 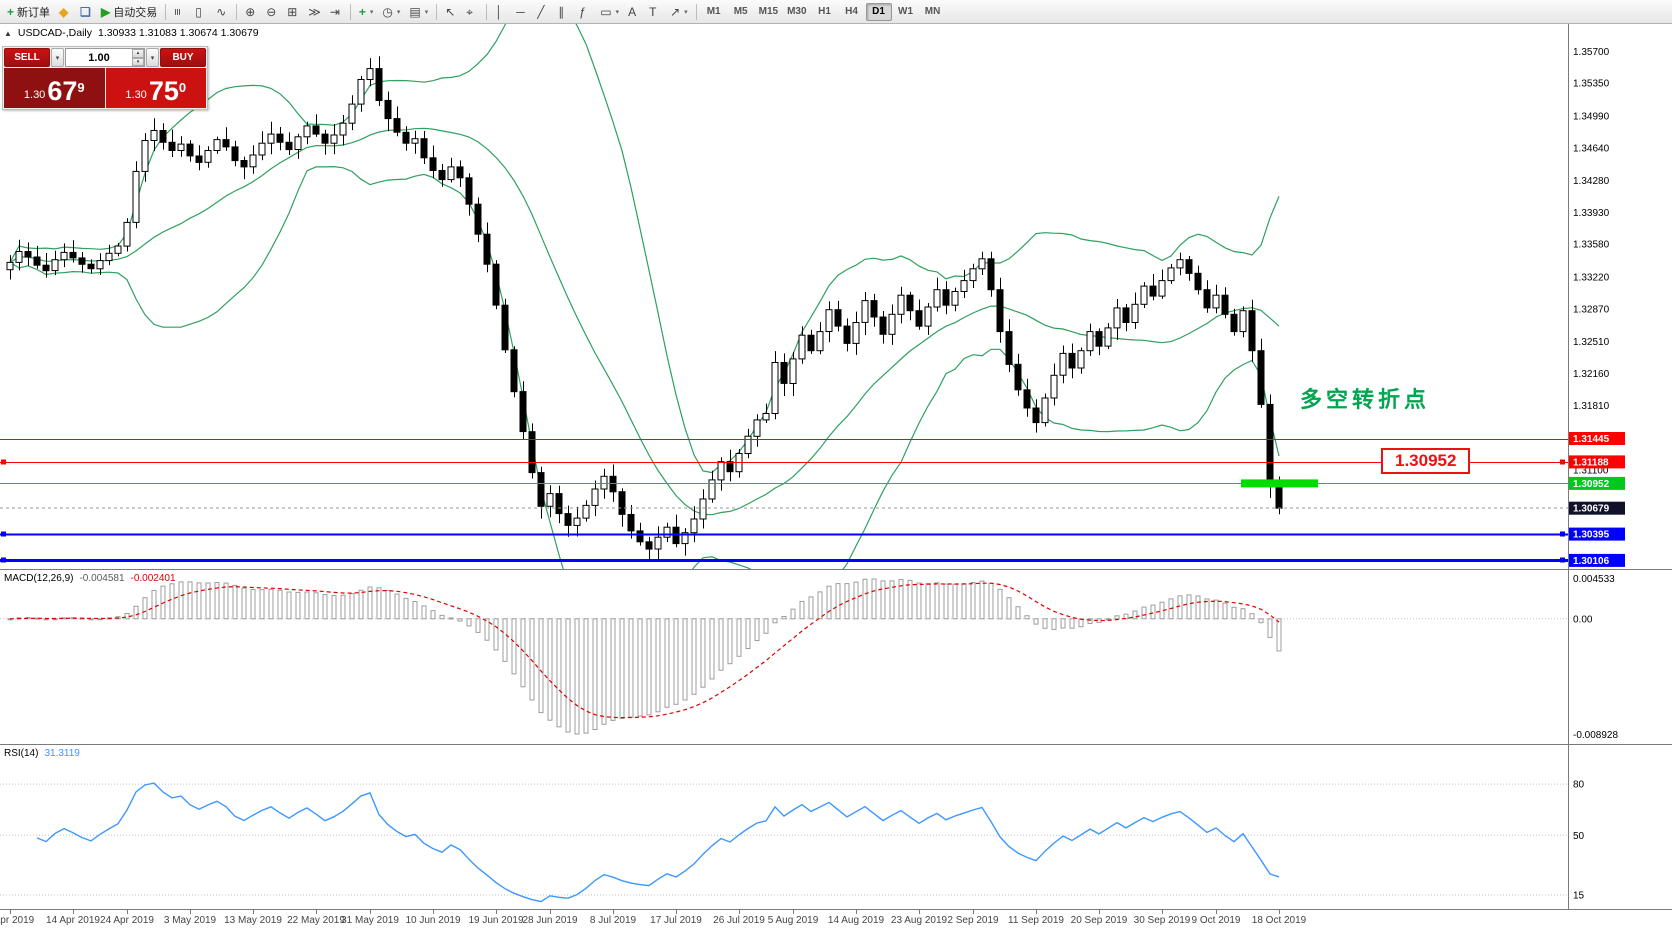 I want to click on favorites-button: ◆, so click(x=65, y=12).